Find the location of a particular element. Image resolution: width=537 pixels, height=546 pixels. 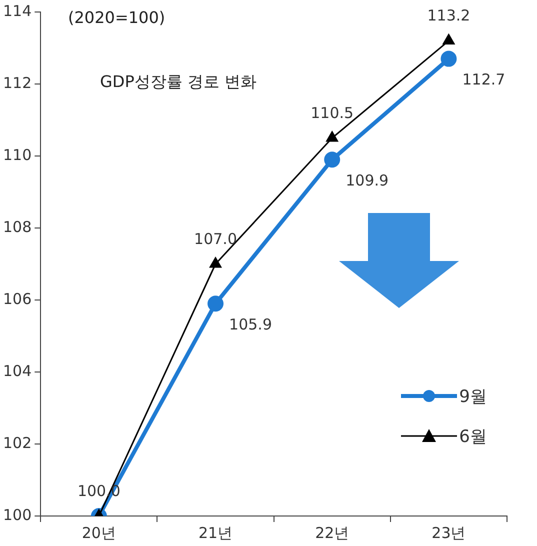

x-tick-label: 23년 is located at coordinates (449, 533).